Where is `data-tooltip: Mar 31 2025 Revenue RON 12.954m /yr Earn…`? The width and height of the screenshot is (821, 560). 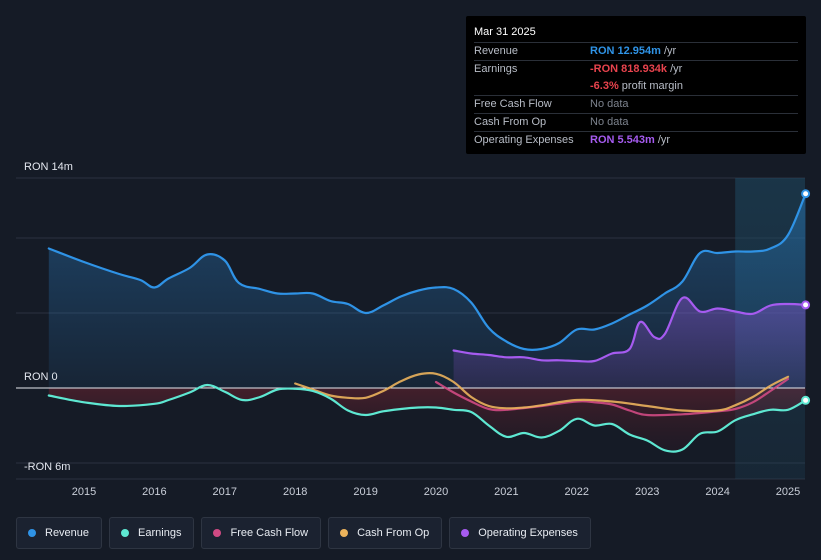 data-tooltip: Mar 31 2025 Revenue RON 12.954m /yr Earn… is located at coordinates (636, 85).